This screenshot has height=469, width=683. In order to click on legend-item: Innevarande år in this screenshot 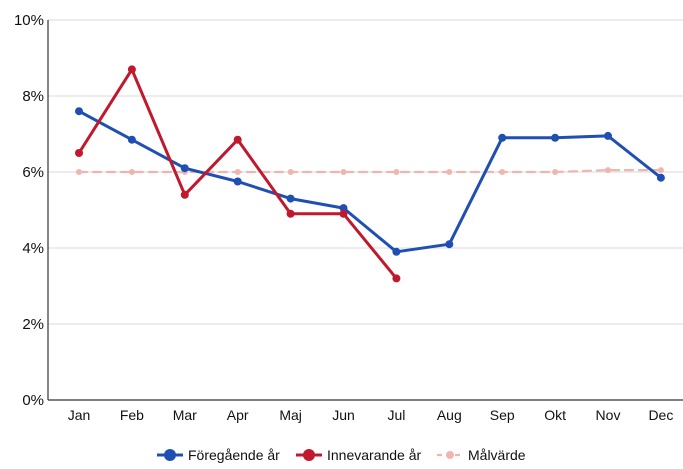, I will do `click(359, 455)`.